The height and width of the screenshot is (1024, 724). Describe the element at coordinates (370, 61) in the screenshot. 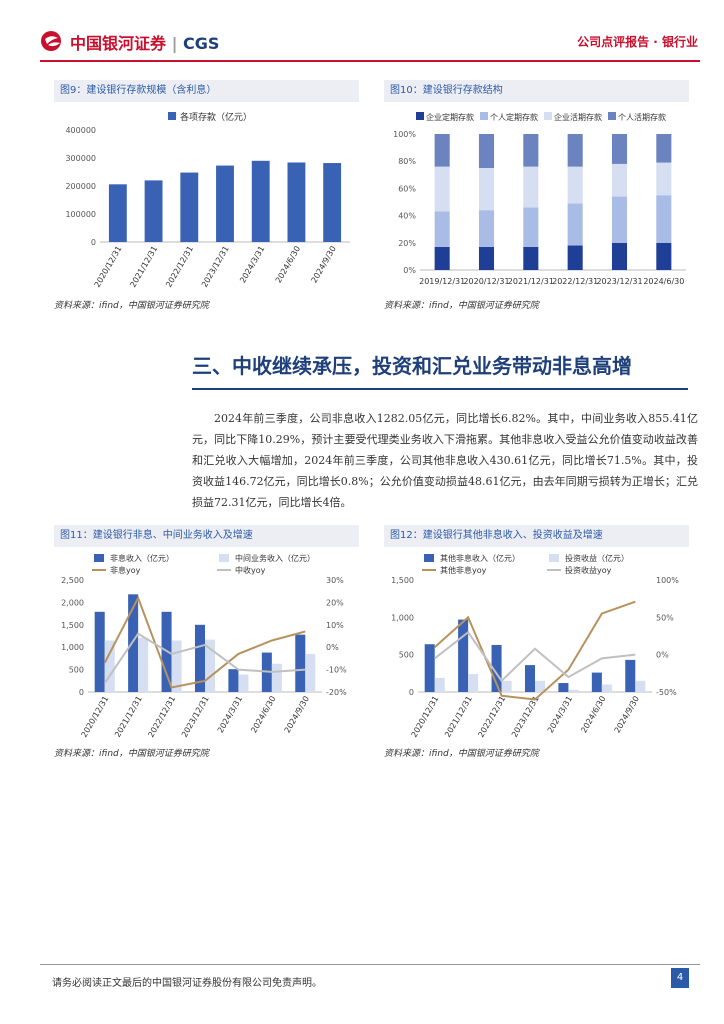

I see `header-divider` at that location.